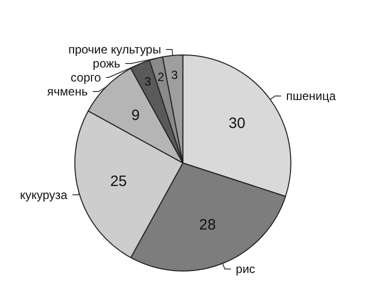  What do you see at coordinates (237, 123) in the screenshot?
I see `data-label: 30` at bounding box center [237, 123].